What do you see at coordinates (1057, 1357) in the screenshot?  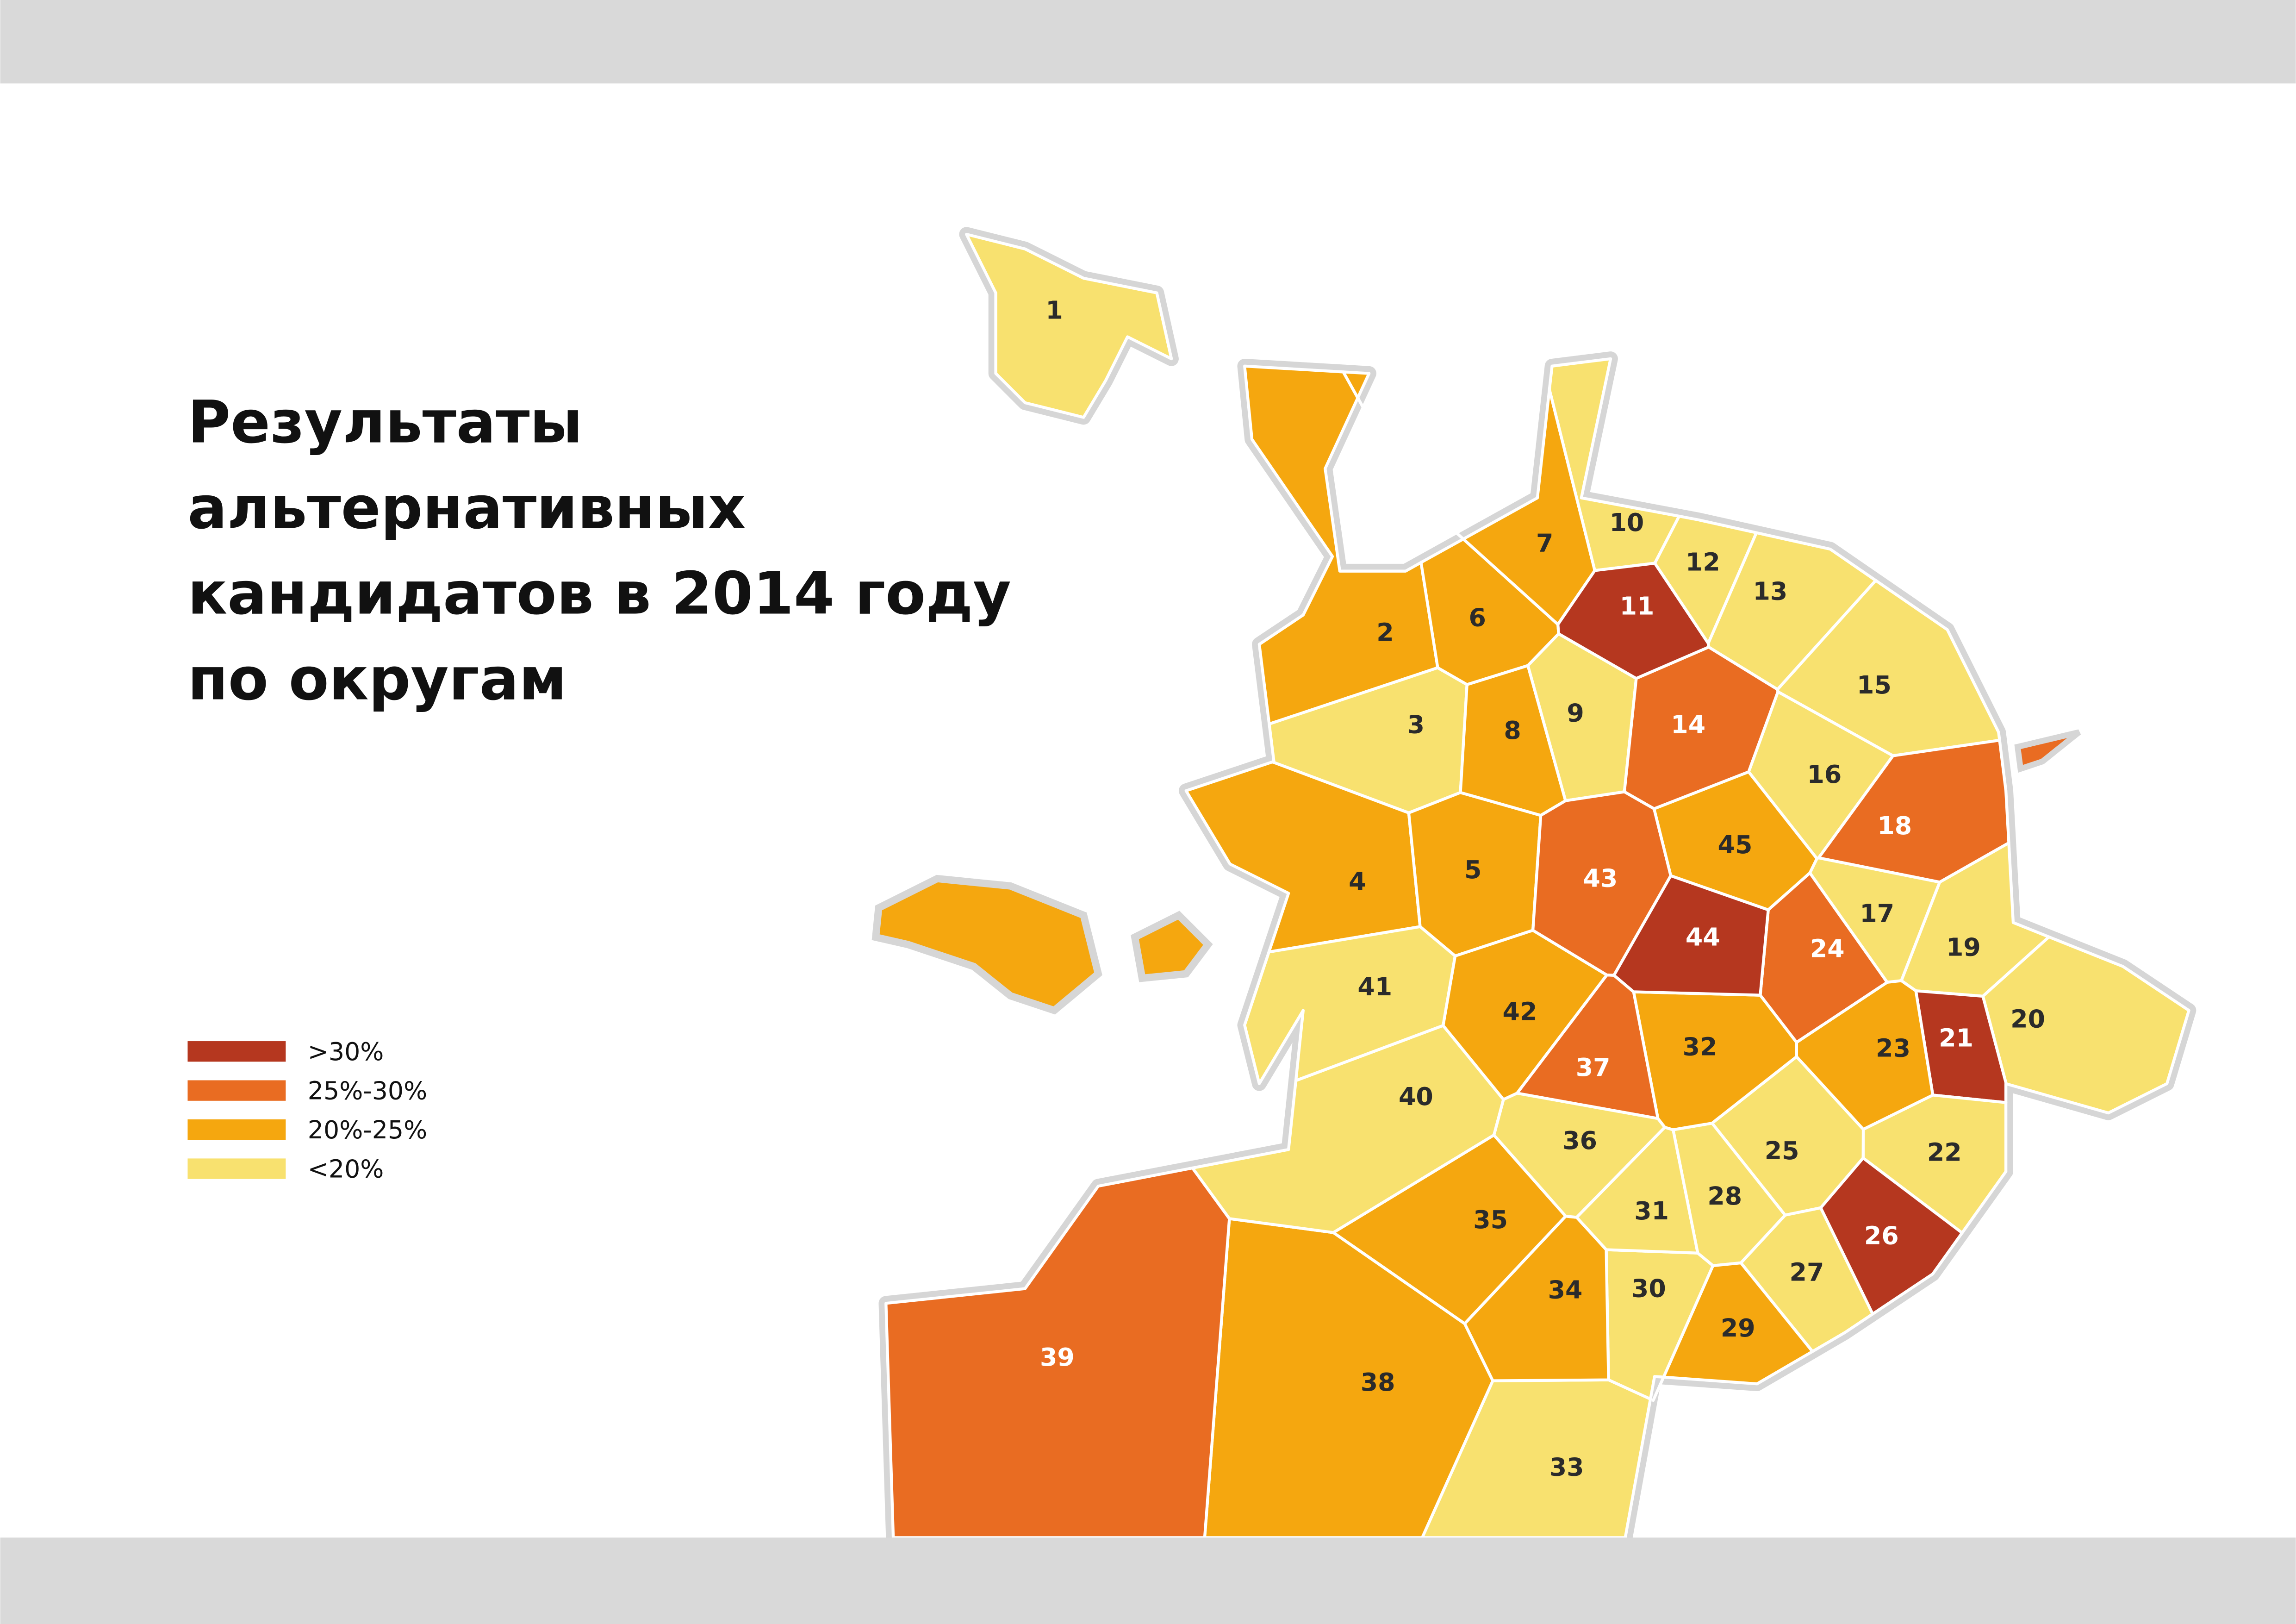 I see `district-label: 39` at bounding box center [1057, 1357].